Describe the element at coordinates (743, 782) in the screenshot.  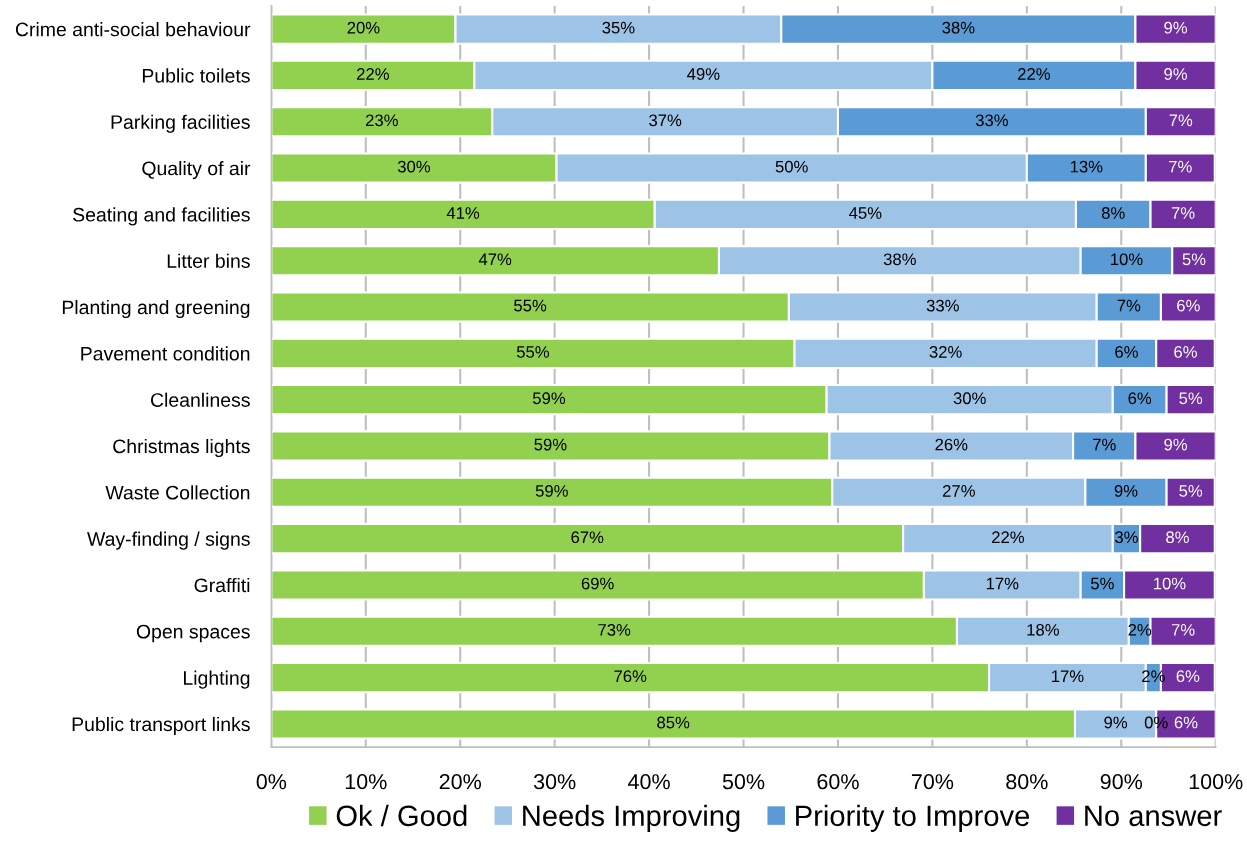
I see `x-tick-label: 50%` at that location.